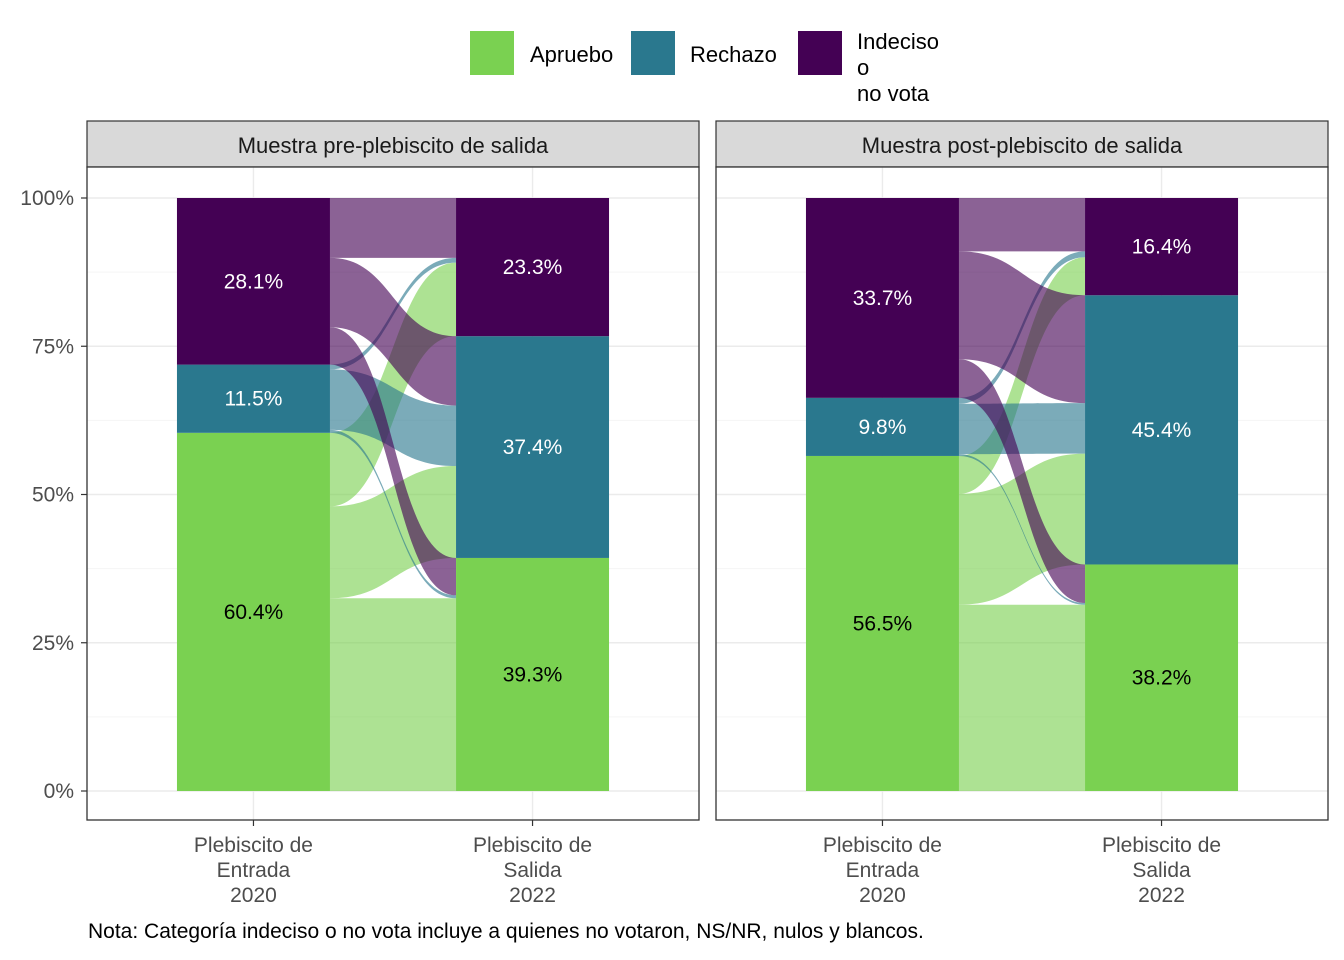 The height and width of the screenshot is (960, 1344). I want to click on data-label-entrada-apruebo: 60.4%, so click(254, 612).